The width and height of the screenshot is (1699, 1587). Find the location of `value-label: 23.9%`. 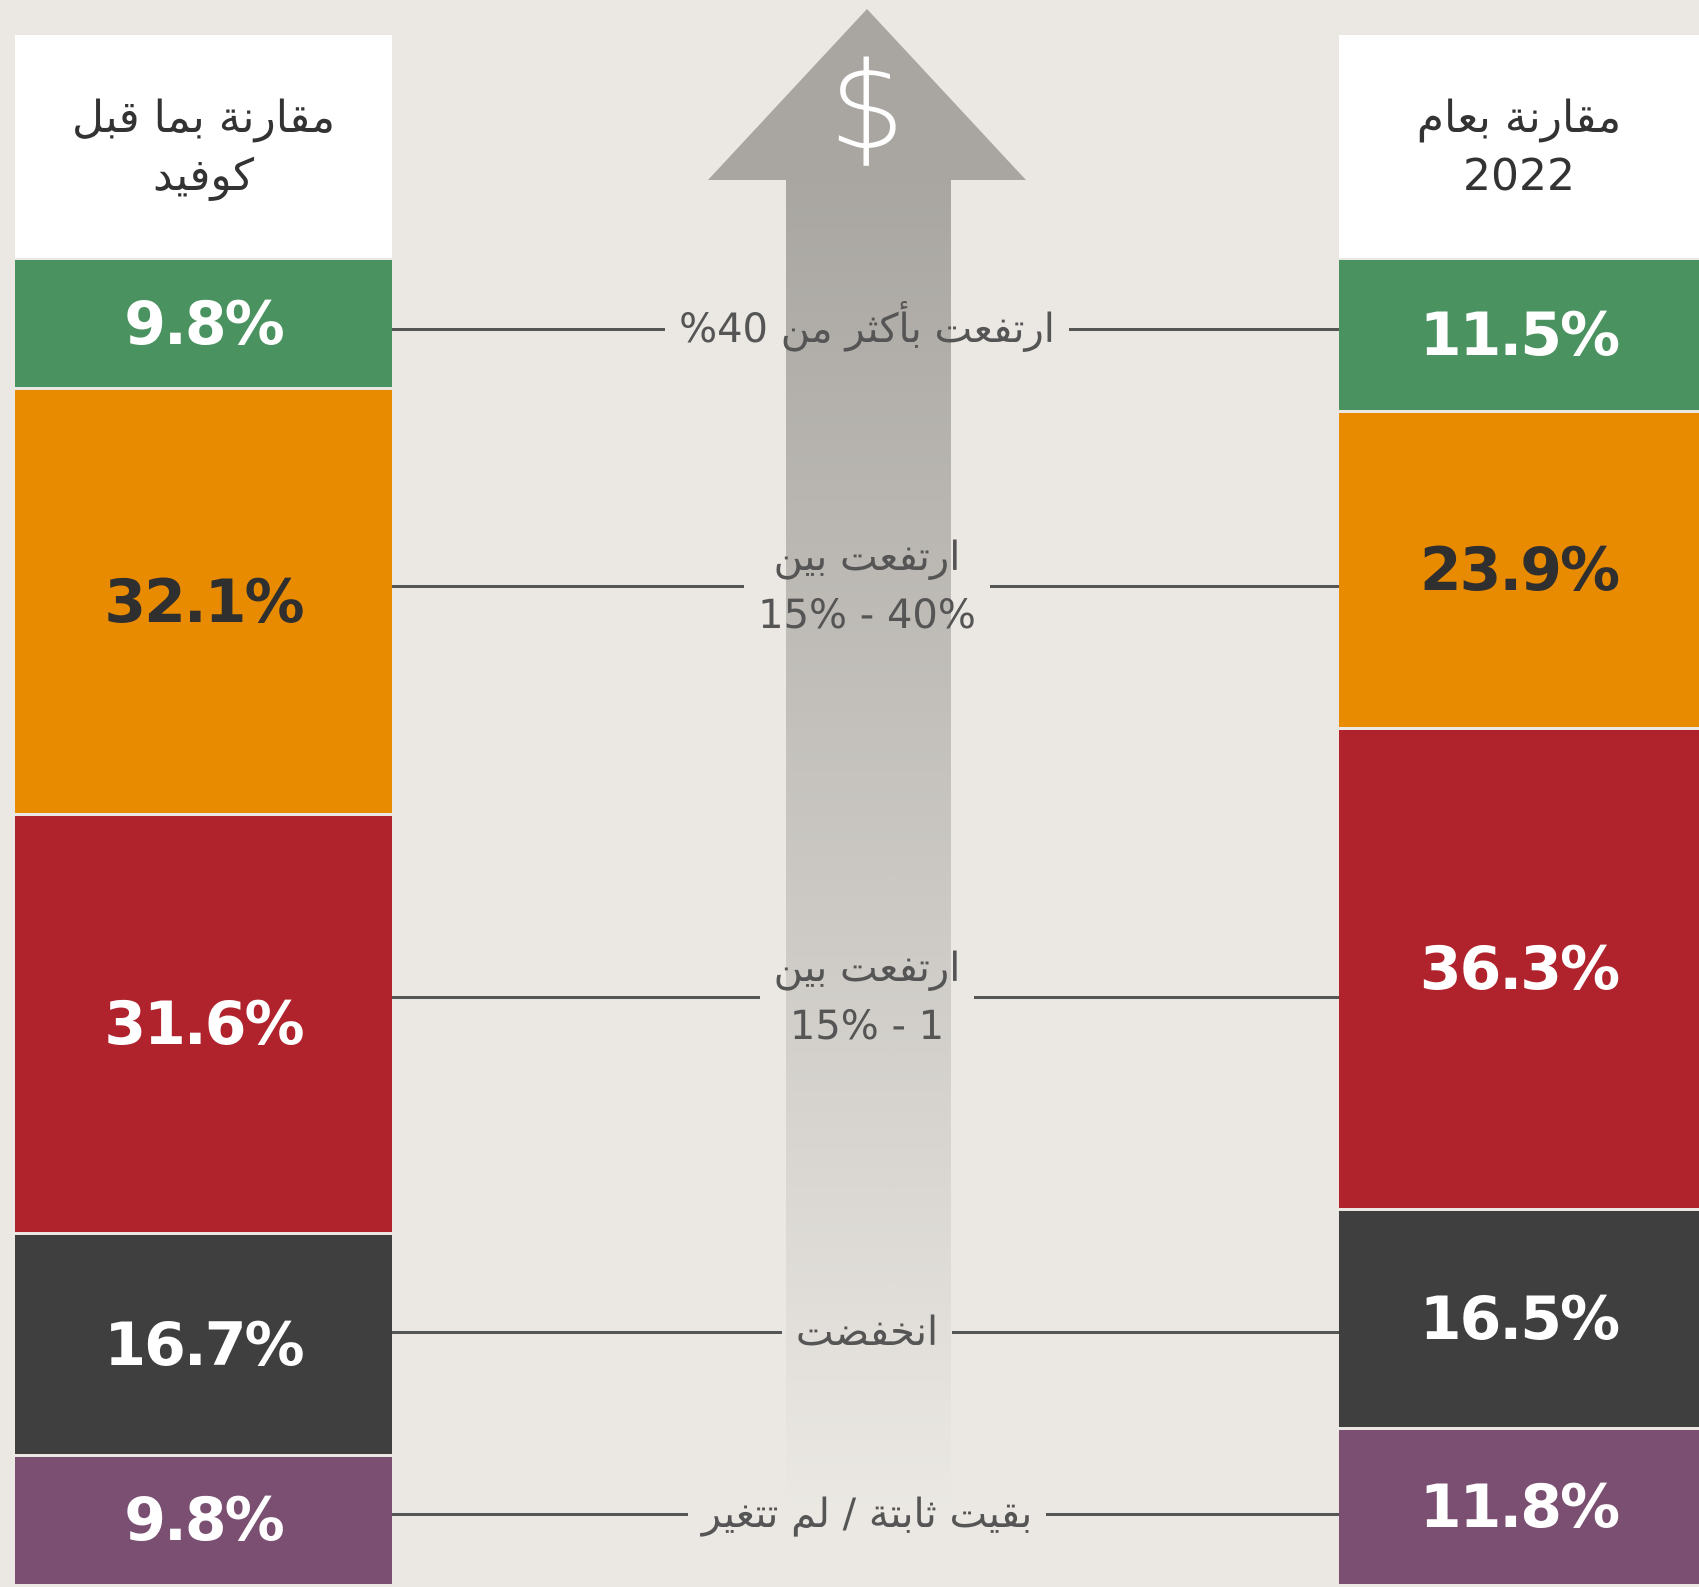

value-label: 23.9% is located at coordinates (1519, 569).